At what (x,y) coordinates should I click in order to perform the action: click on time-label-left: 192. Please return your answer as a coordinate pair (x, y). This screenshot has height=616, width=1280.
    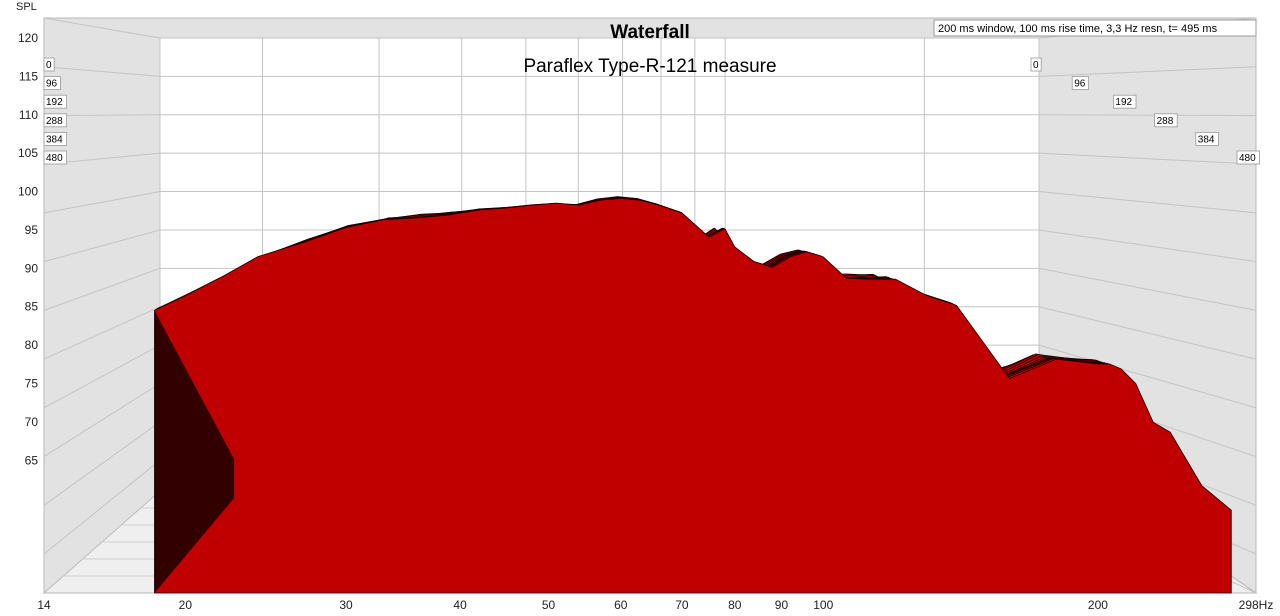
    Looking at the image, I should click on (54, 102).